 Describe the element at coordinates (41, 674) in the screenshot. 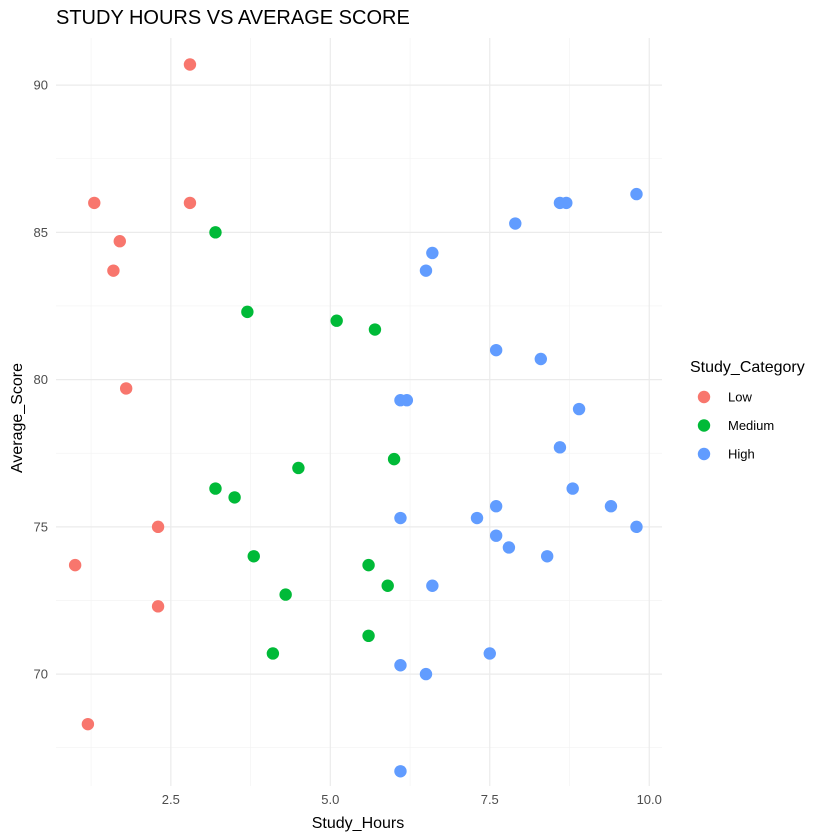

I see `y-tick-label: 70` at that location.